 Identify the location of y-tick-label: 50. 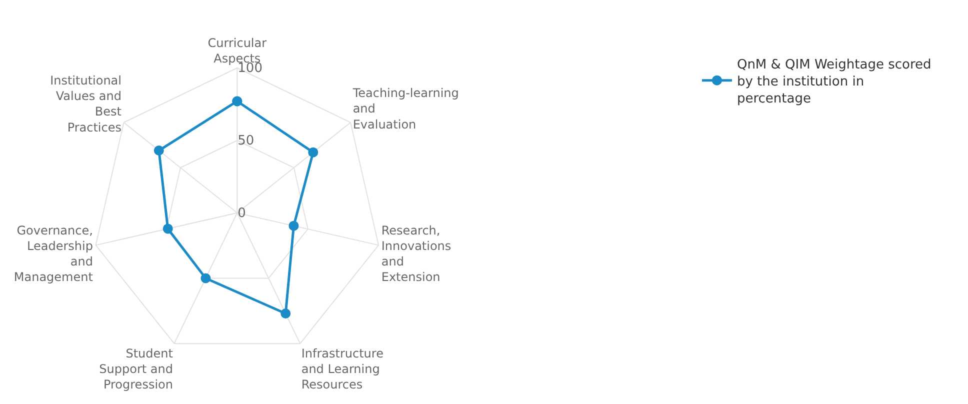
(246, 141).